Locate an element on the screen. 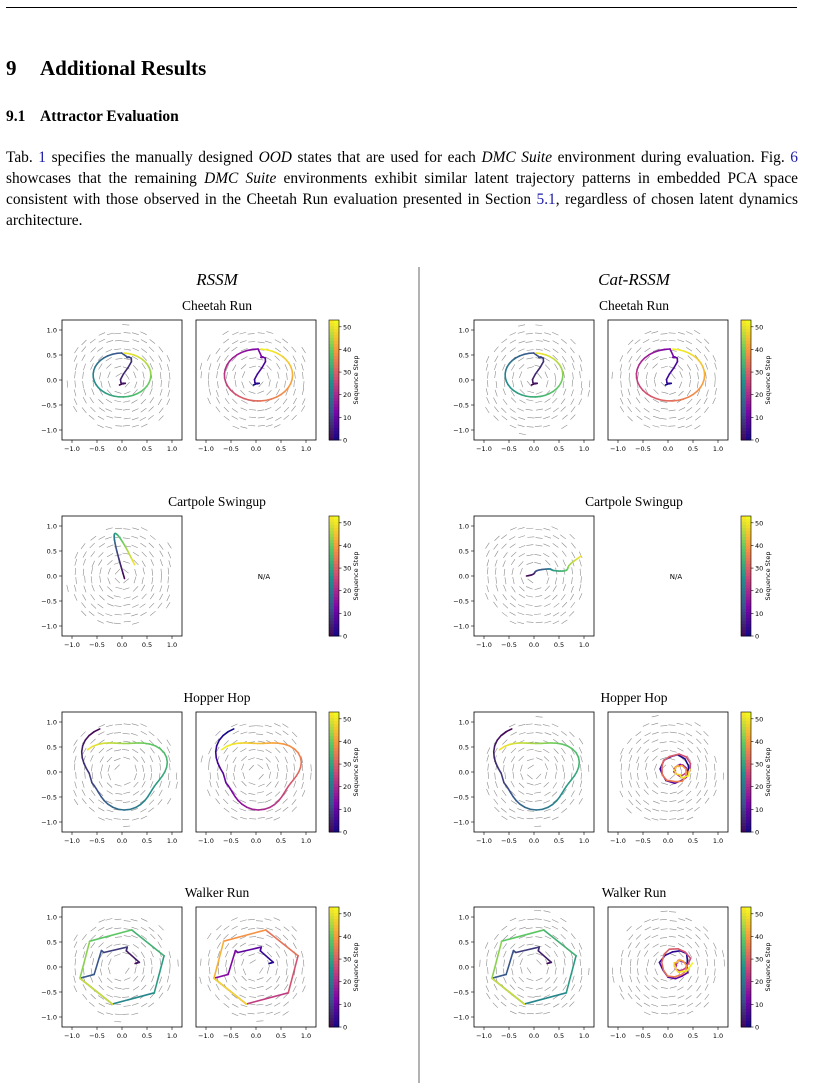  cross-reference-link: 1 is located at coordinates (42, 157).